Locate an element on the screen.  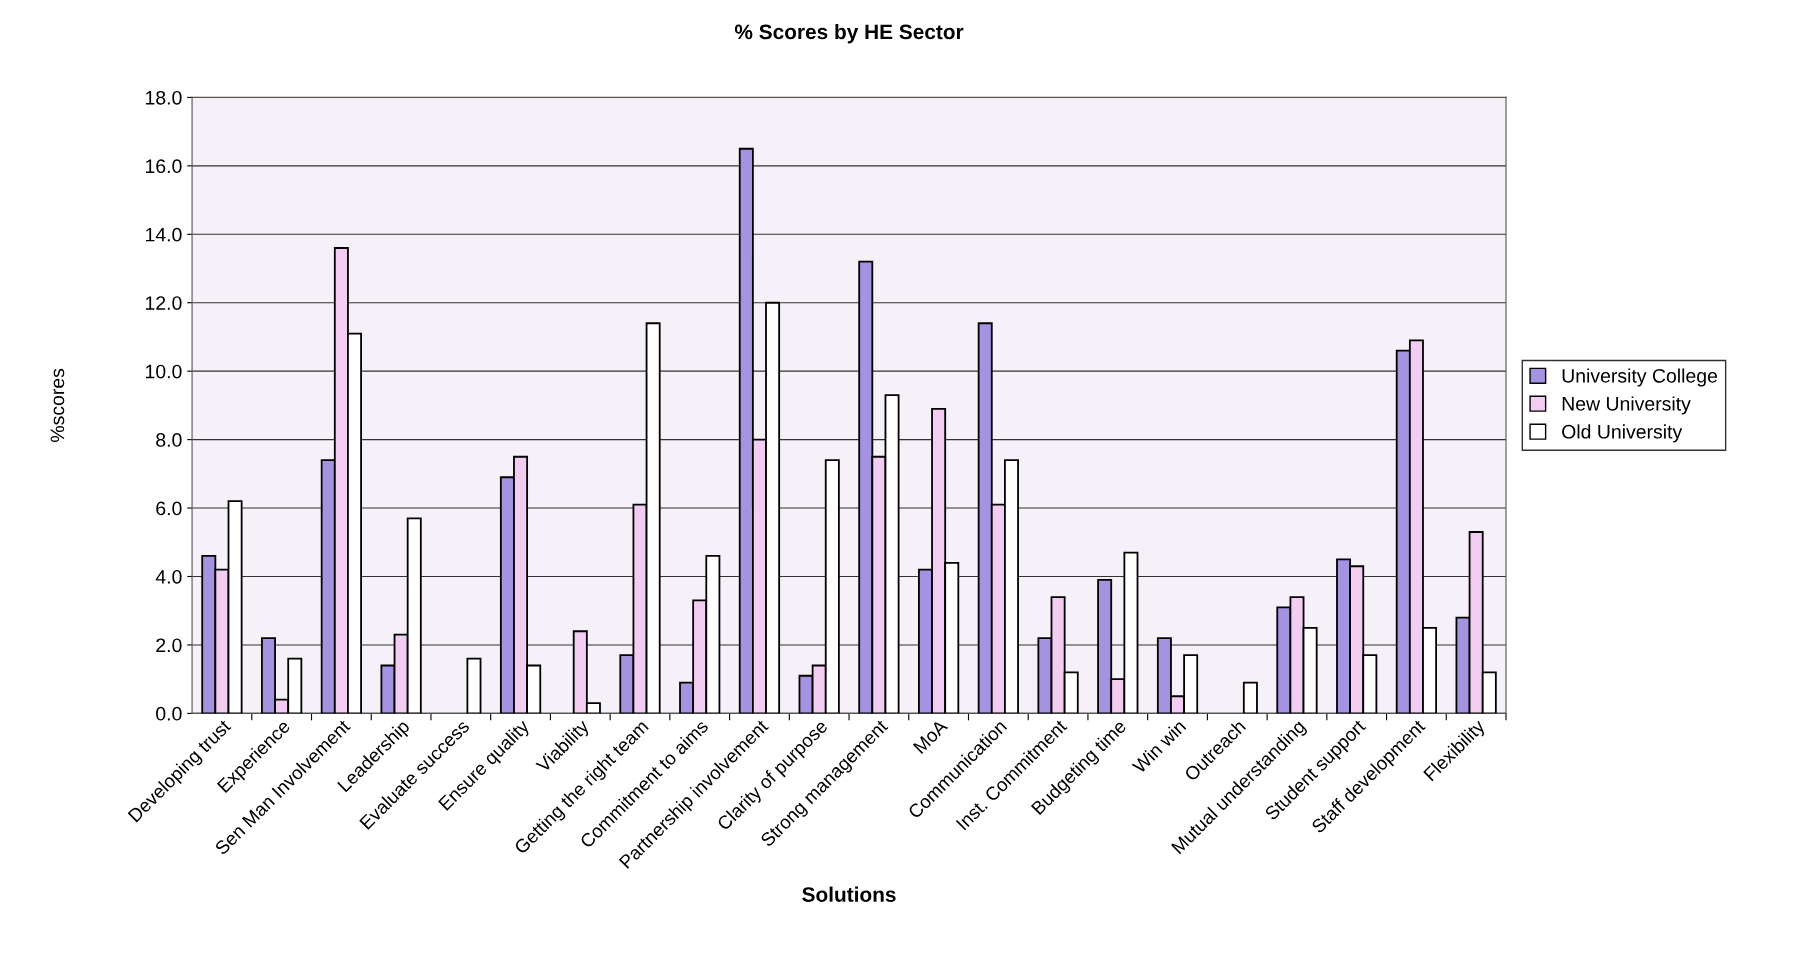
x-tick-label: Win win is located at coordinates (1159, 746).